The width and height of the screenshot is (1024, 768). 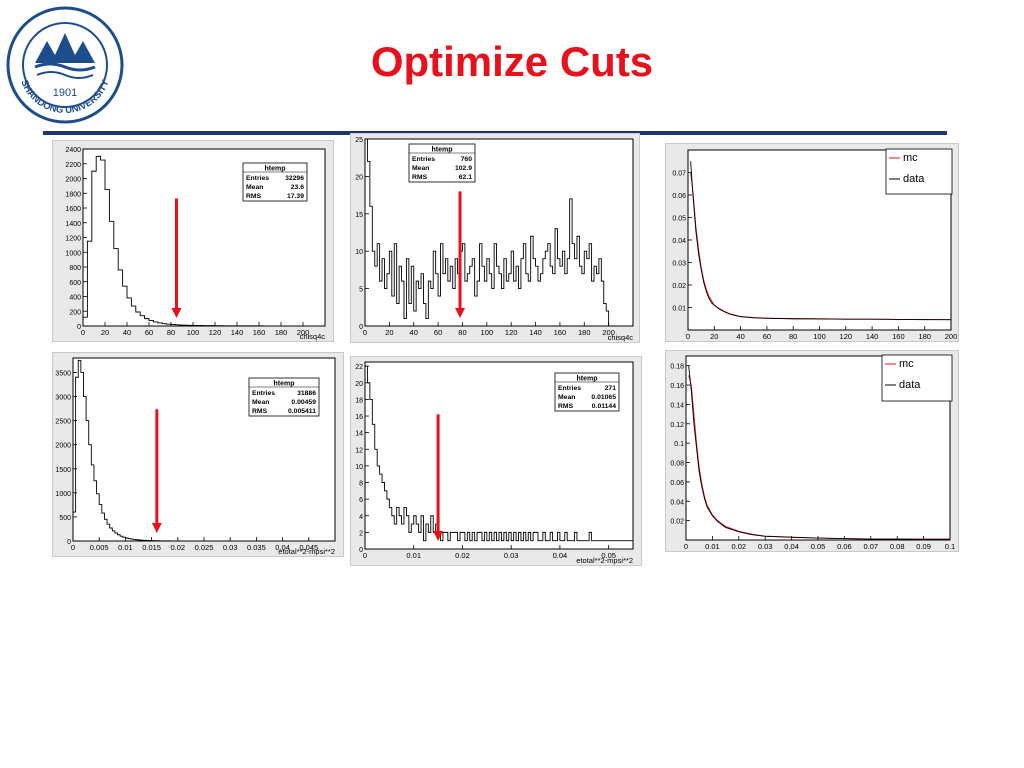 What do you see at coordinates (604, 560) in the screenshot?
I see `x-axis-label: etotal**2-mpsi**2` at bounding box center [604, 560].